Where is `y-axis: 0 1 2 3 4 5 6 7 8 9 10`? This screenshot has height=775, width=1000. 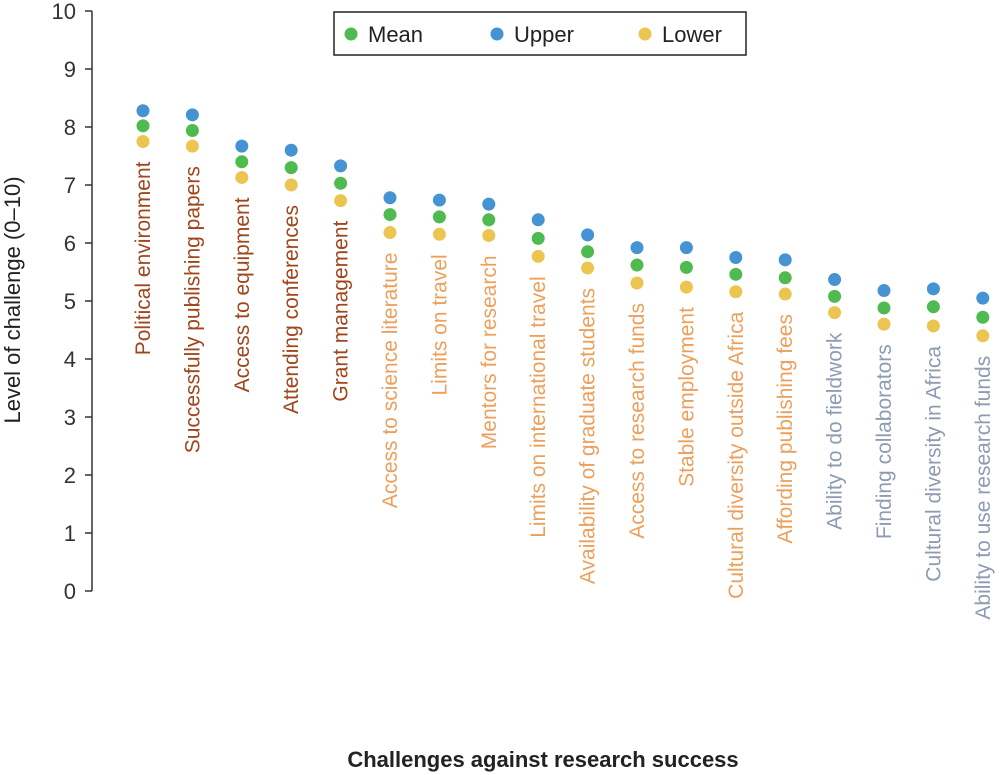
y-axis: 0 1 2 3 4 5 6 7 8 9 10 is located at coordinates (72, 302).